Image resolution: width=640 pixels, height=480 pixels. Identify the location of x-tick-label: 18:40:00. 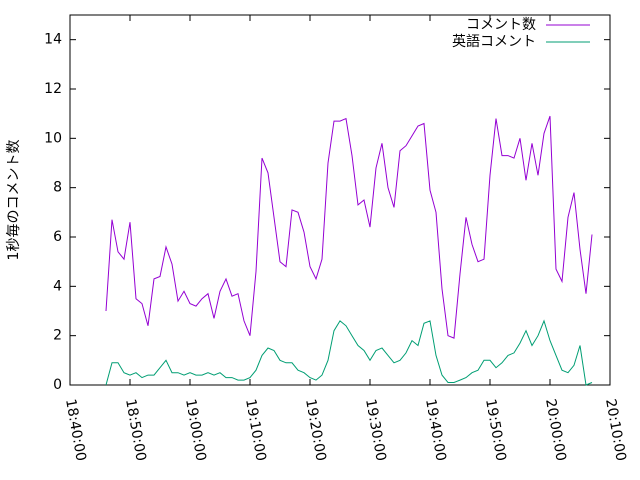
(75, 430).